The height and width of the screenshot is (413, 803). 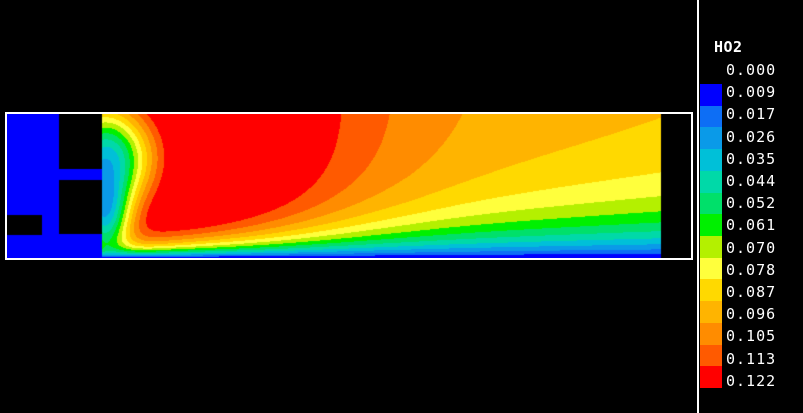 What do you see at coordinates (751, 181) in the screenshot?
I see `colorbar-label: 0.044` at bounding box center [751, 181].